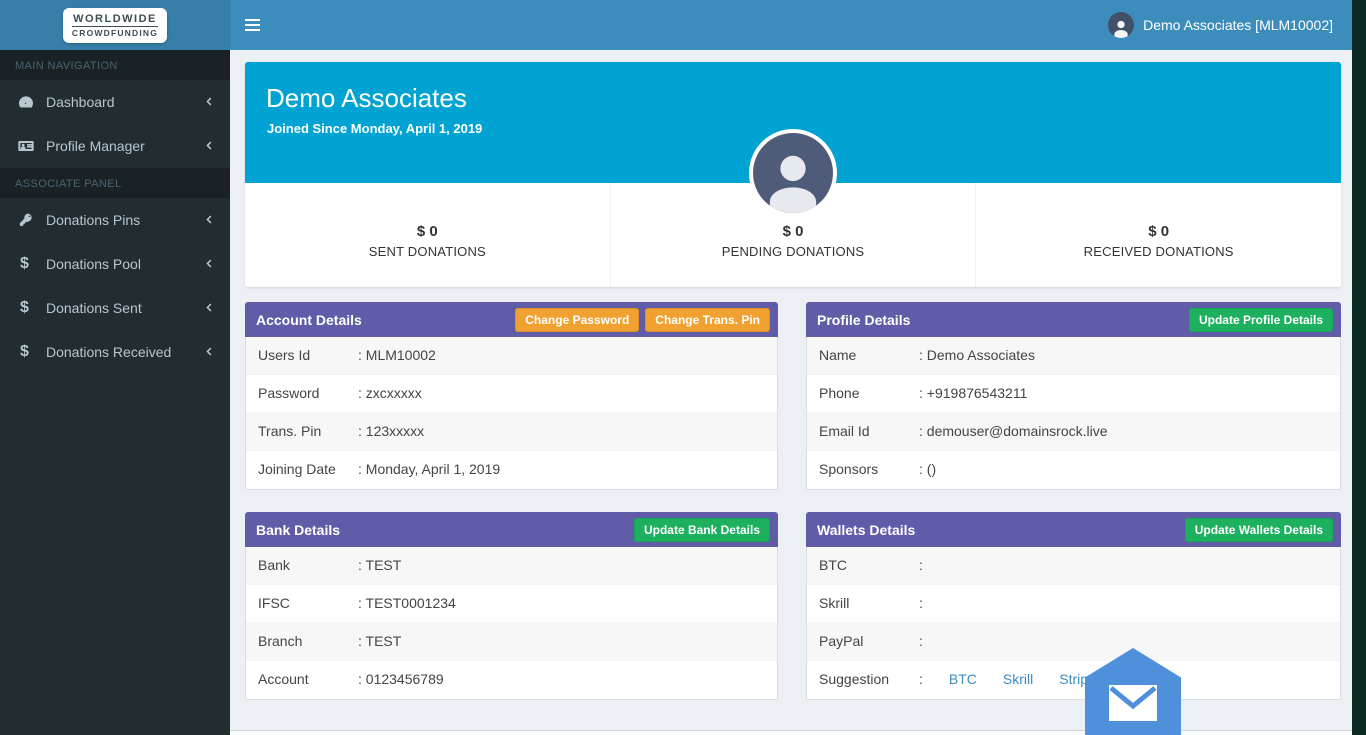 This screenshot has width=1366, height=735. I want to click on change-password-button: Change Password, so click(577, 319).